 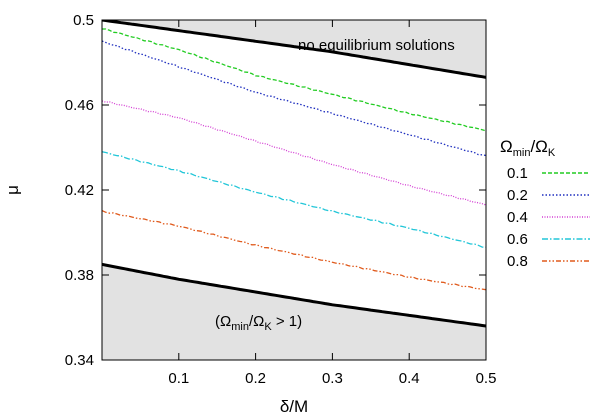 What do you see at coordinates (294, 250) in the screenshot?
I see `series-line-0.8` at bounding box center [294, 250].